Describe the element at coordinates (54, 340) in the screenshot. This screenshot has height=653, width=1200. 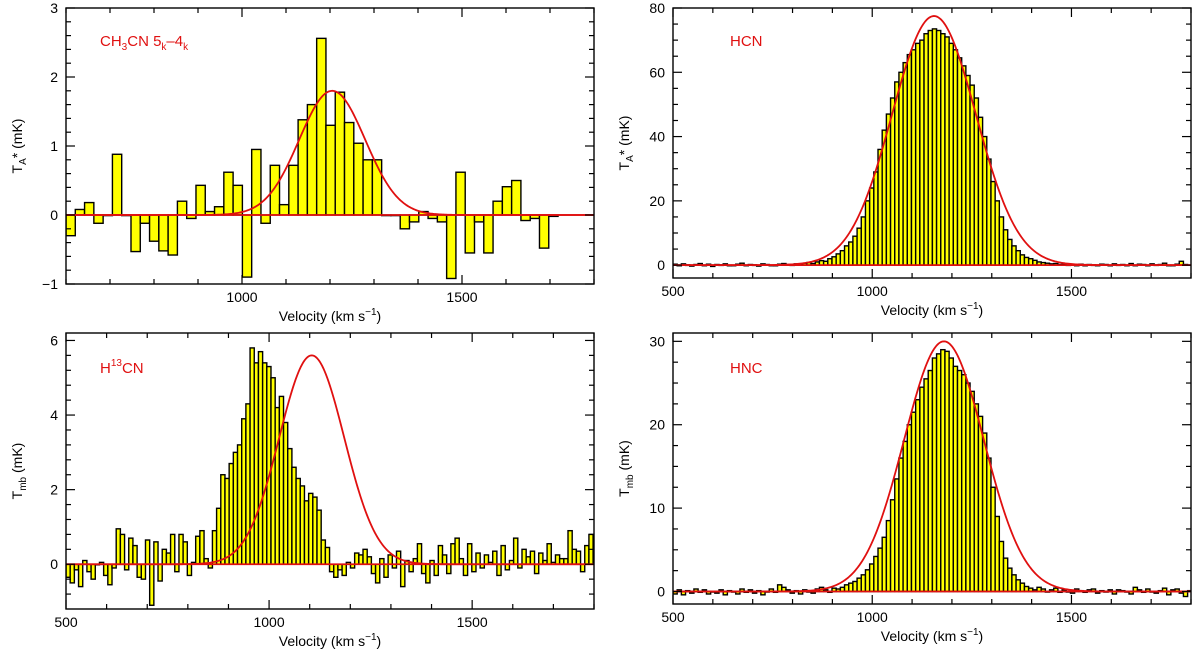
I see `y-tick-label: 6` at that location.